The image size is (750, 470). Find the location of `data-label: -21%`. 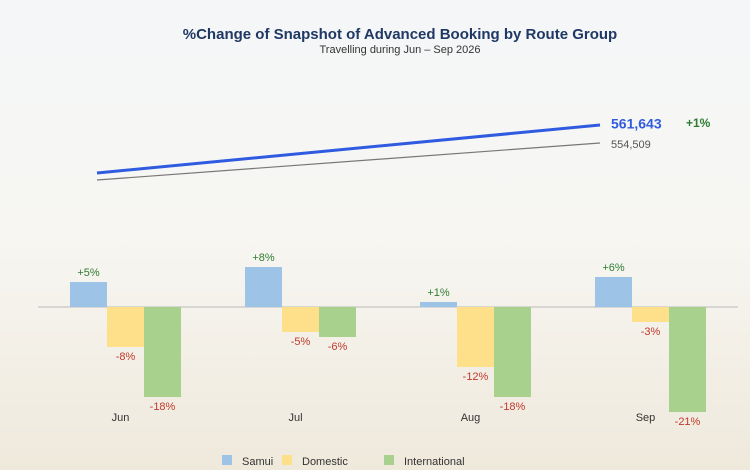

data-label: -21% is located at coordinates (688, 422).